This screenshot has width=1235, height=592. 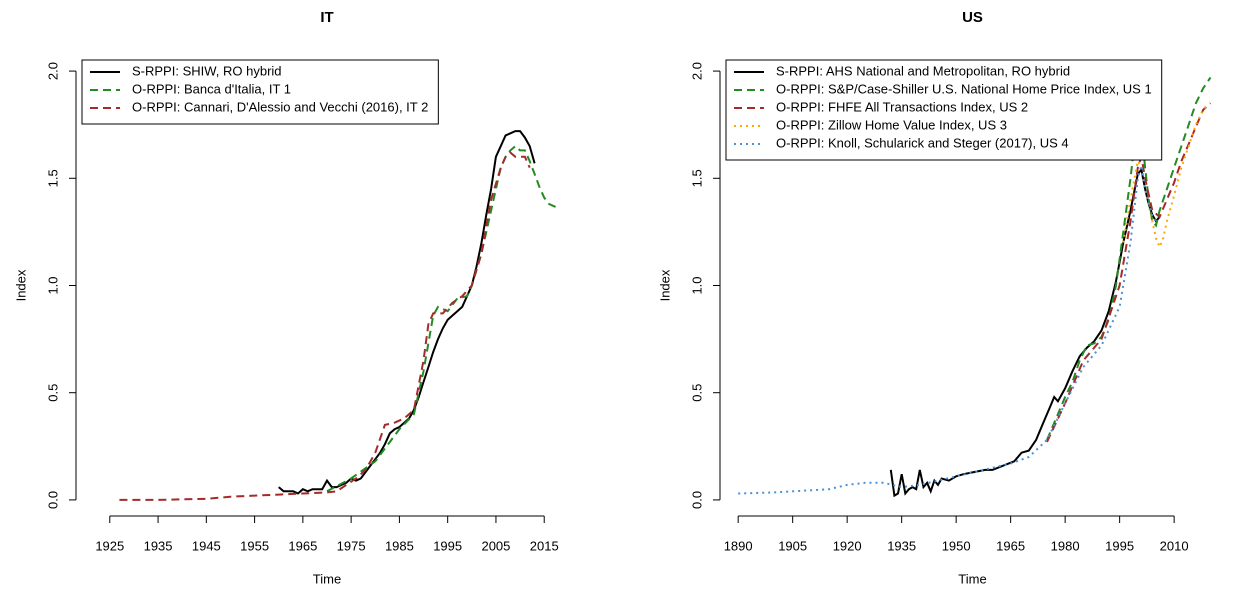 What do you see at coordinates (351, 545) in the screenshot?
I see `x-tick-label: 1975` at bounding box center [351, 545].